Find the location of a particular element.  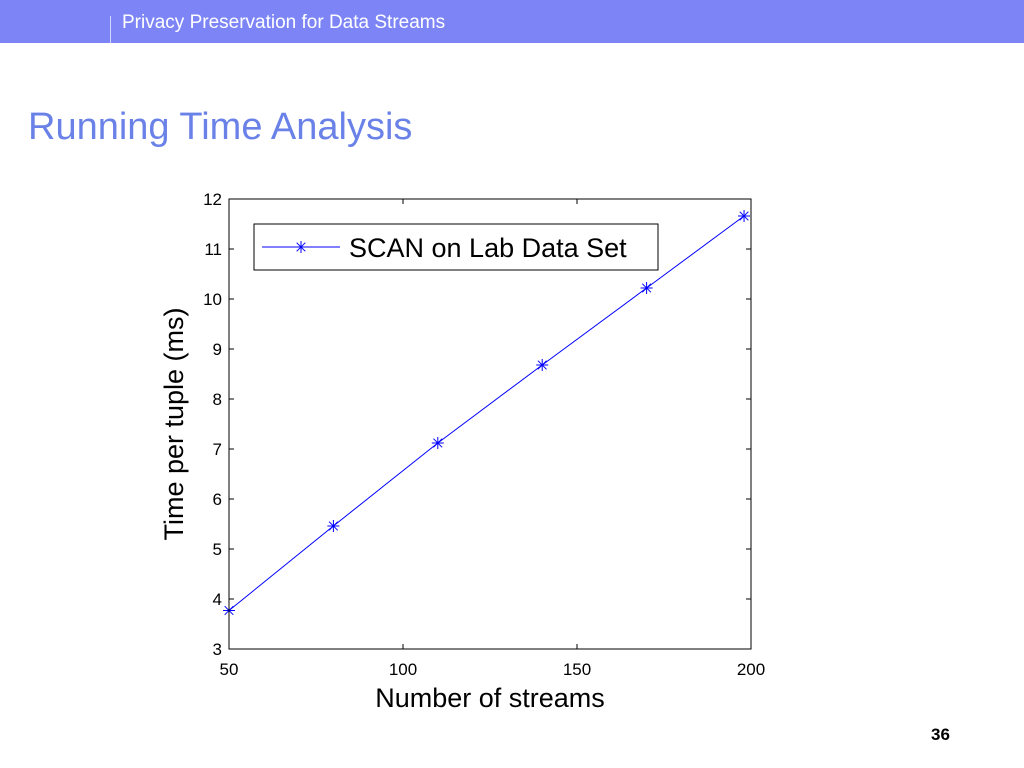

y-tick-label: 9 is located at coordinates (217, 349).